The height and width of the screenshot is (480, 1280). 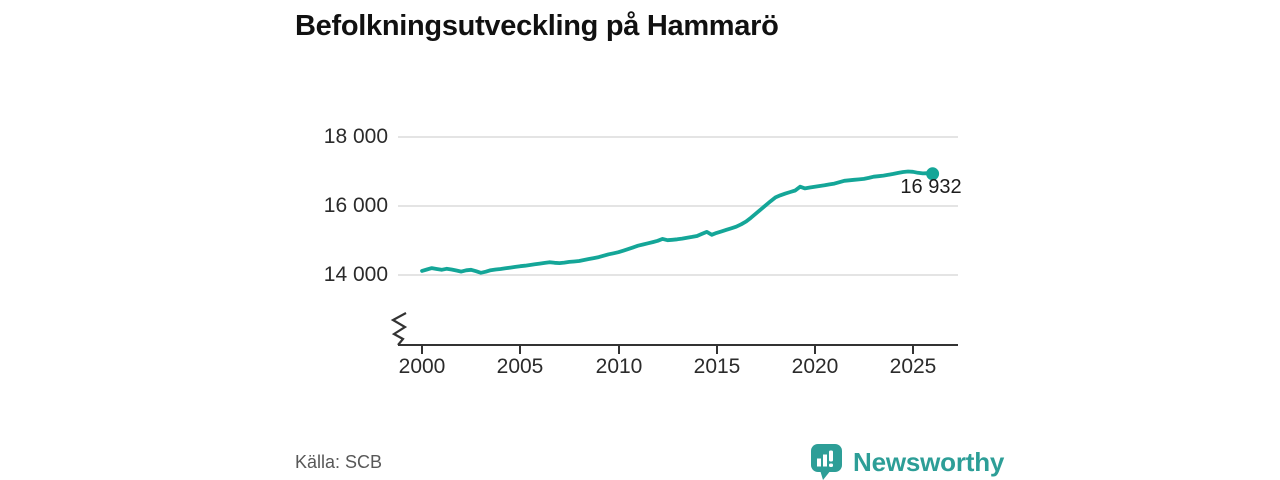 What do you see at coordinates (815, 366) in the screenshot?
I see `x-tick-label: 2020` at bounding box center [815, 366].